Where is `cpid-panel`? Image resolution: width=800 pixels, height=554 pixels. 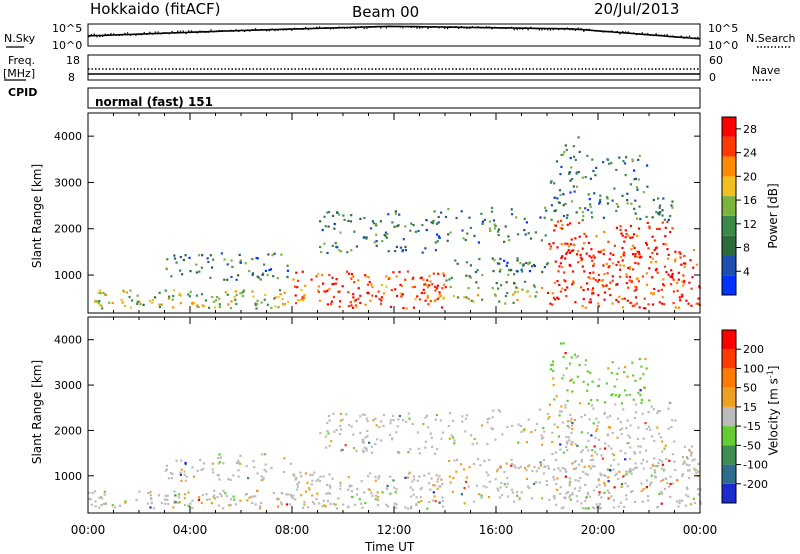
cpid-panel is located at coordinates (394, 98).